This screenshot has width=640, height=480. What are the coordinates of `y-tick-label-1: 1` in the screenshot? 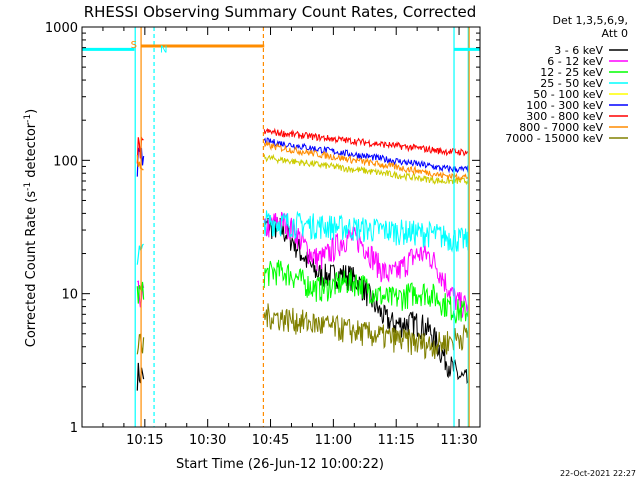 It's located at (74, 428).